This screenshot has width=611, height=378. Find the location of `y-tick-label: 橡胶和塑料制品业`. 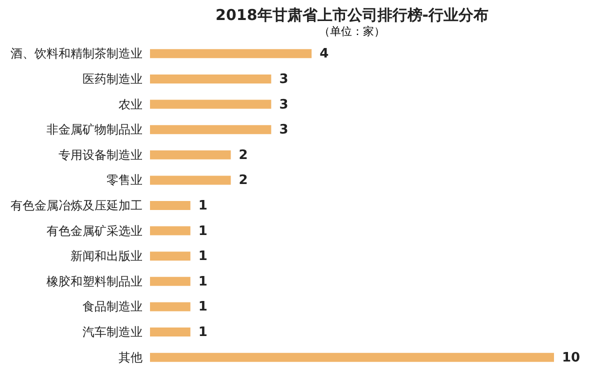

y-tick-label: 橡胶和塑料制品业 is located at coordinates (94, 281).